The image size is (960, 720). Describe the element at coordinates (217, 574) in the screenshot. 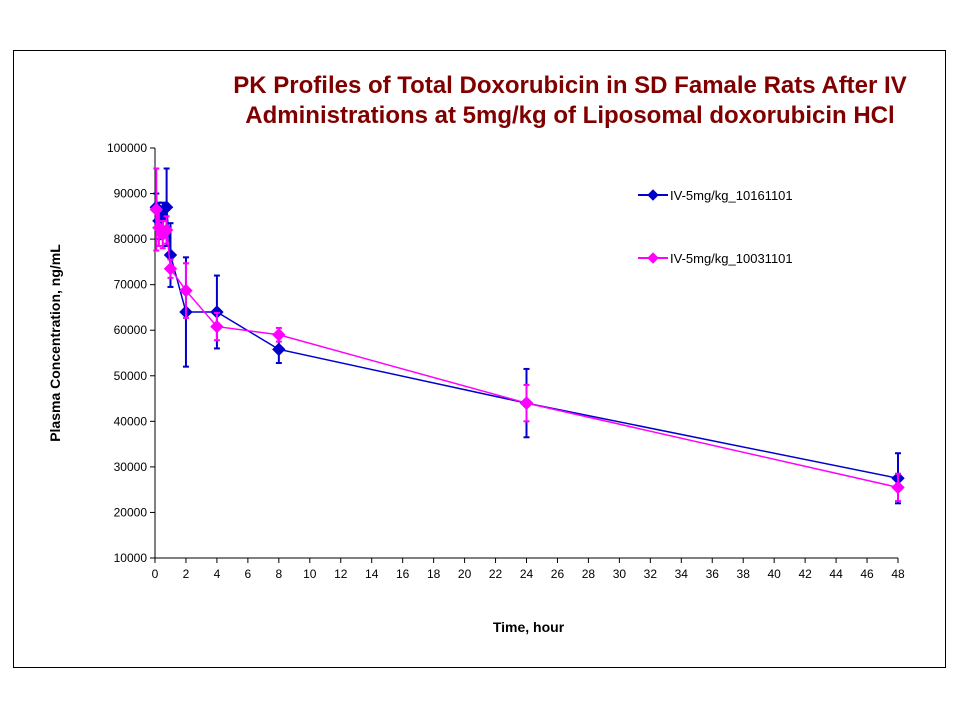

I see `x-tick-label: 4` at that location.